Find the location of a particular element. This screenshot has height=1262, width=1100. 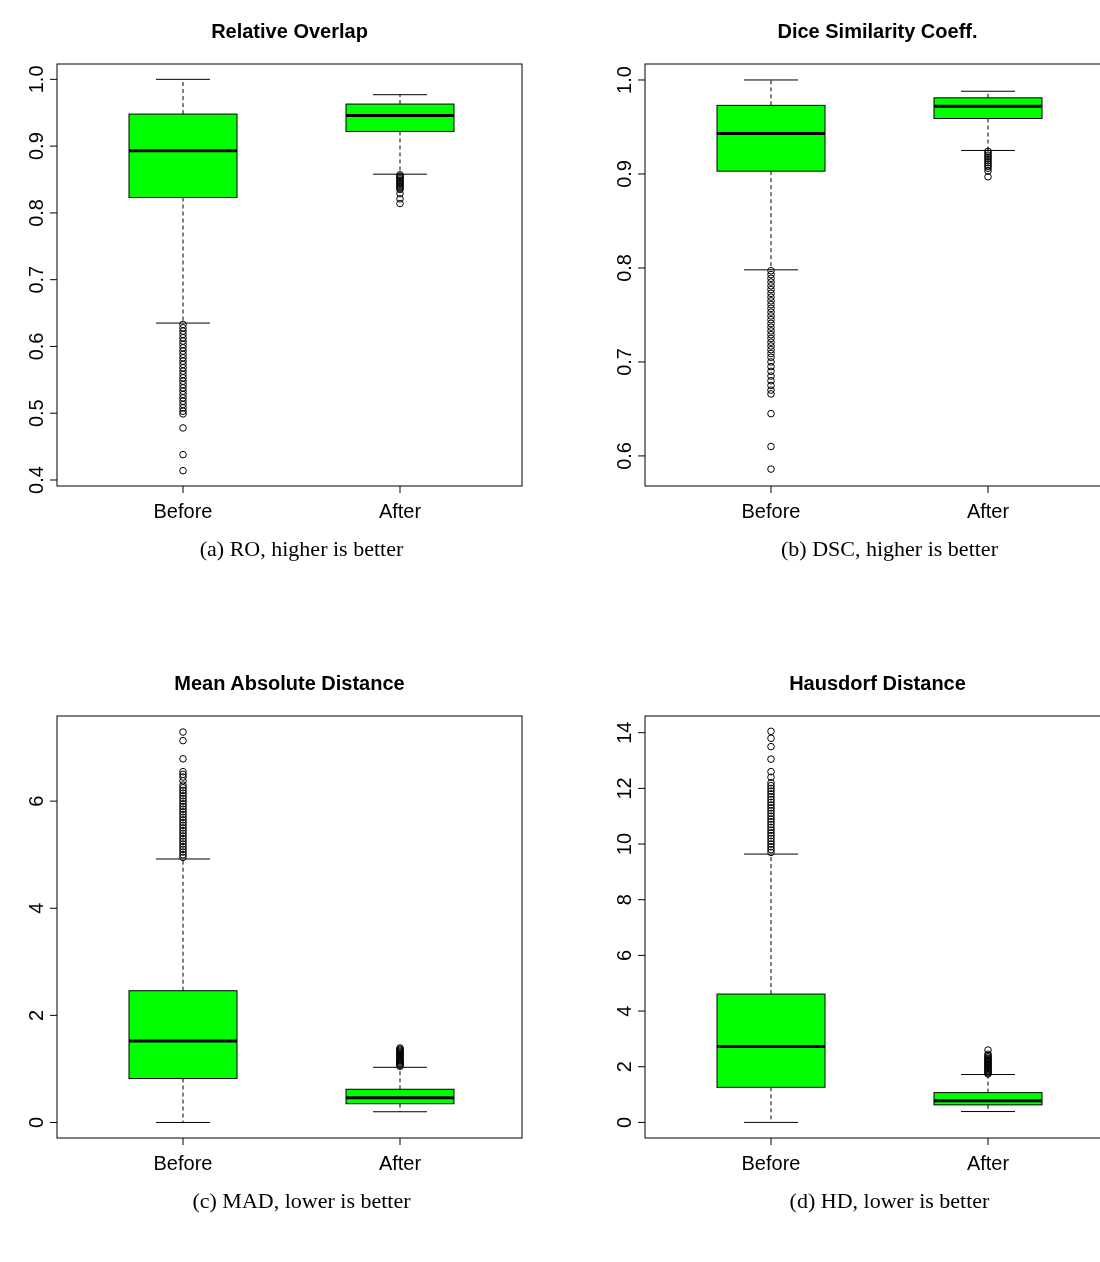

text: (c) MAD, lower is better is located at coordinates (302, 1200).